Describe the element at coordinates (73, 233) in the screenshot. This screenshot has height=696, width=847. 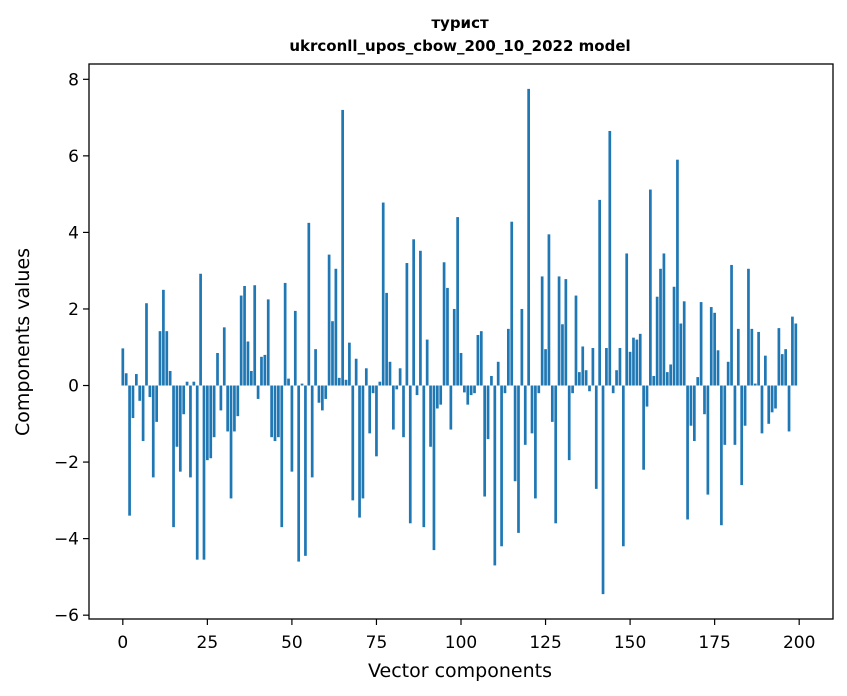
I see `y-tick-label: 4` at that location.